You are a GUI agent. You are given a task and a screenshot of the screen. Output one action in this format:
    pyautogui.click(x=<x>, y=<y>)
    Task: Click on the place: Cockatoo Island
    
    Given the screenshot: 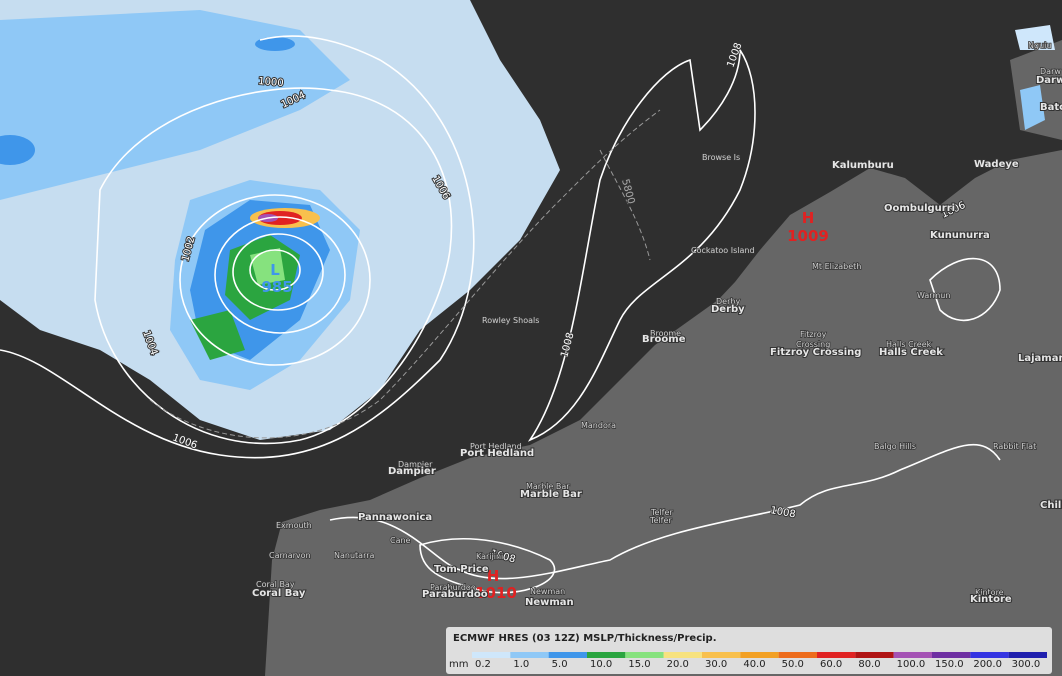 What is the action you would take?
    pyautogui.click(x=723, y=250)
    